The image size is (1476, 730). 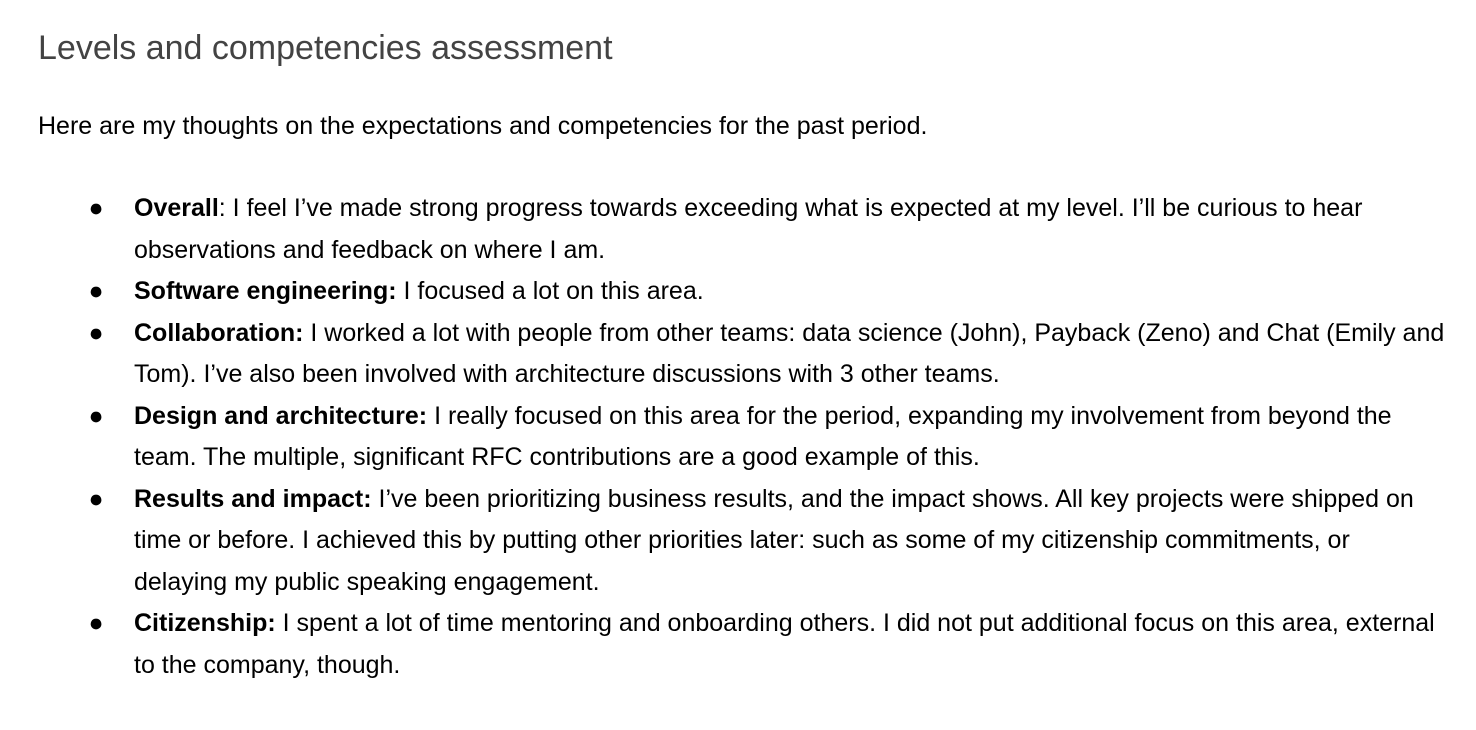 I want to click on document-title: Levels and competencies assessment, so click(x=325, y=48).